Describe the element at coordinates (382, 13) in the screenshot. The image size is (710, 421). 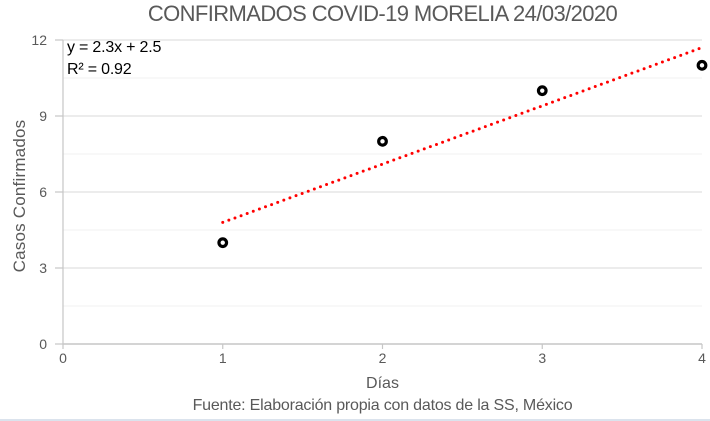
I see `chart-title: CONFIRMADOS COVID-19 MORELIA 24/03/2020` at that location.